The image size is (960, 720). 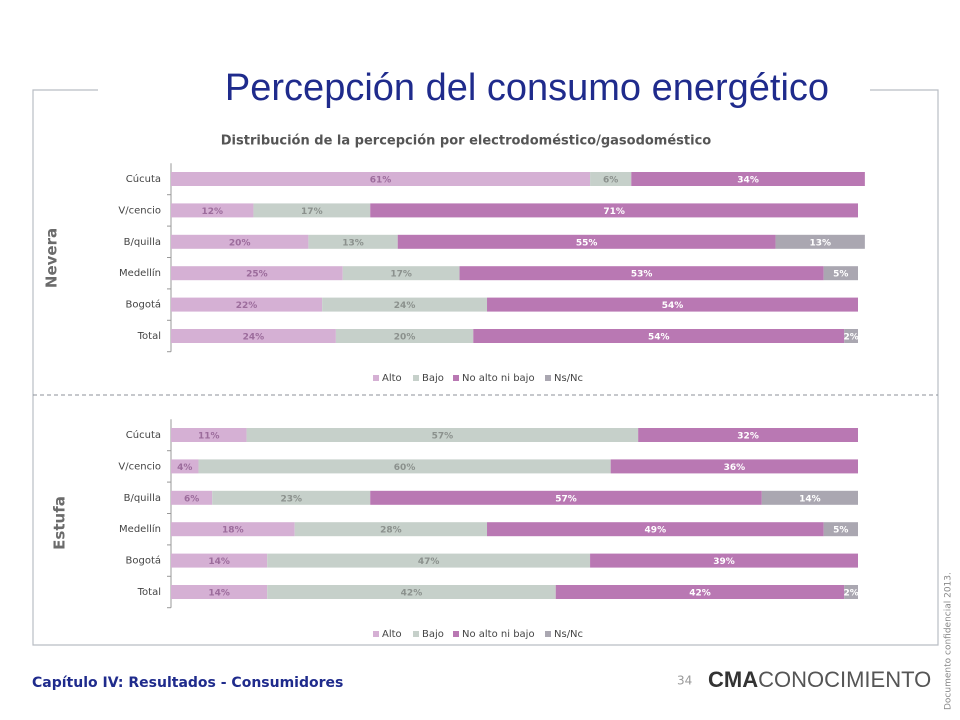 I want to click on data-label: 12%, so click(x=212, y=212).